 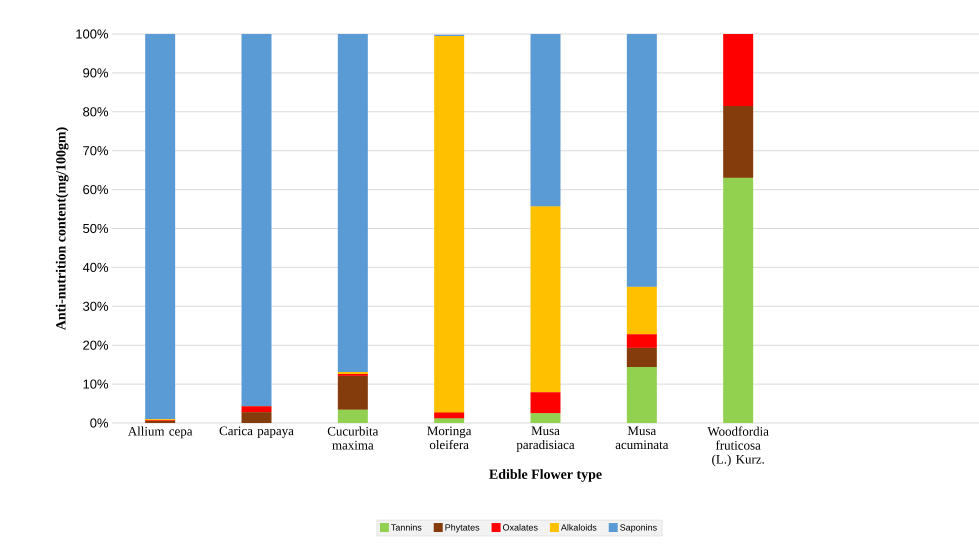 I want to click on x-tick-label: Allium cepa, so click(x=160, y=432).